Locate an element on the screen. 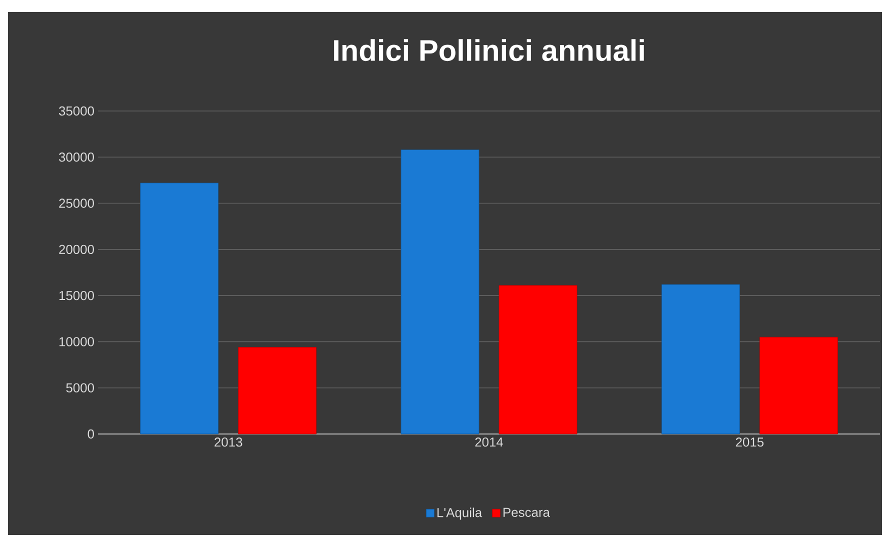 This screenshot has width=890, height=540. y-tick-label: 0 is located at coordinates (91, 434).